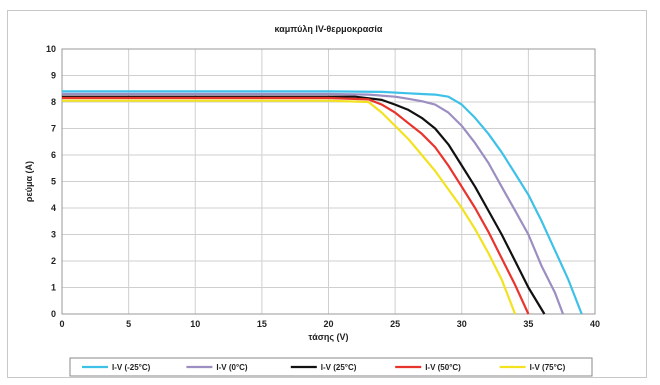 Image resolution: width=660 pixels, height=385 pixels. What do you see at coordinates (128, 324) in the screenshot?
I see `x-tick-label: 5` at bounding box center [128, 324].